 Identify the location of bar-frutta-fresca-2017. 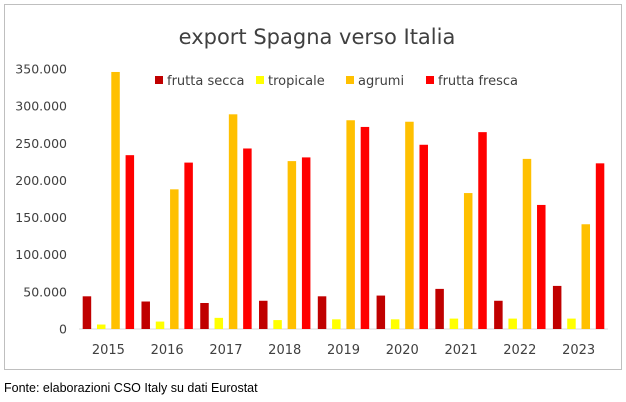
(247, 238).